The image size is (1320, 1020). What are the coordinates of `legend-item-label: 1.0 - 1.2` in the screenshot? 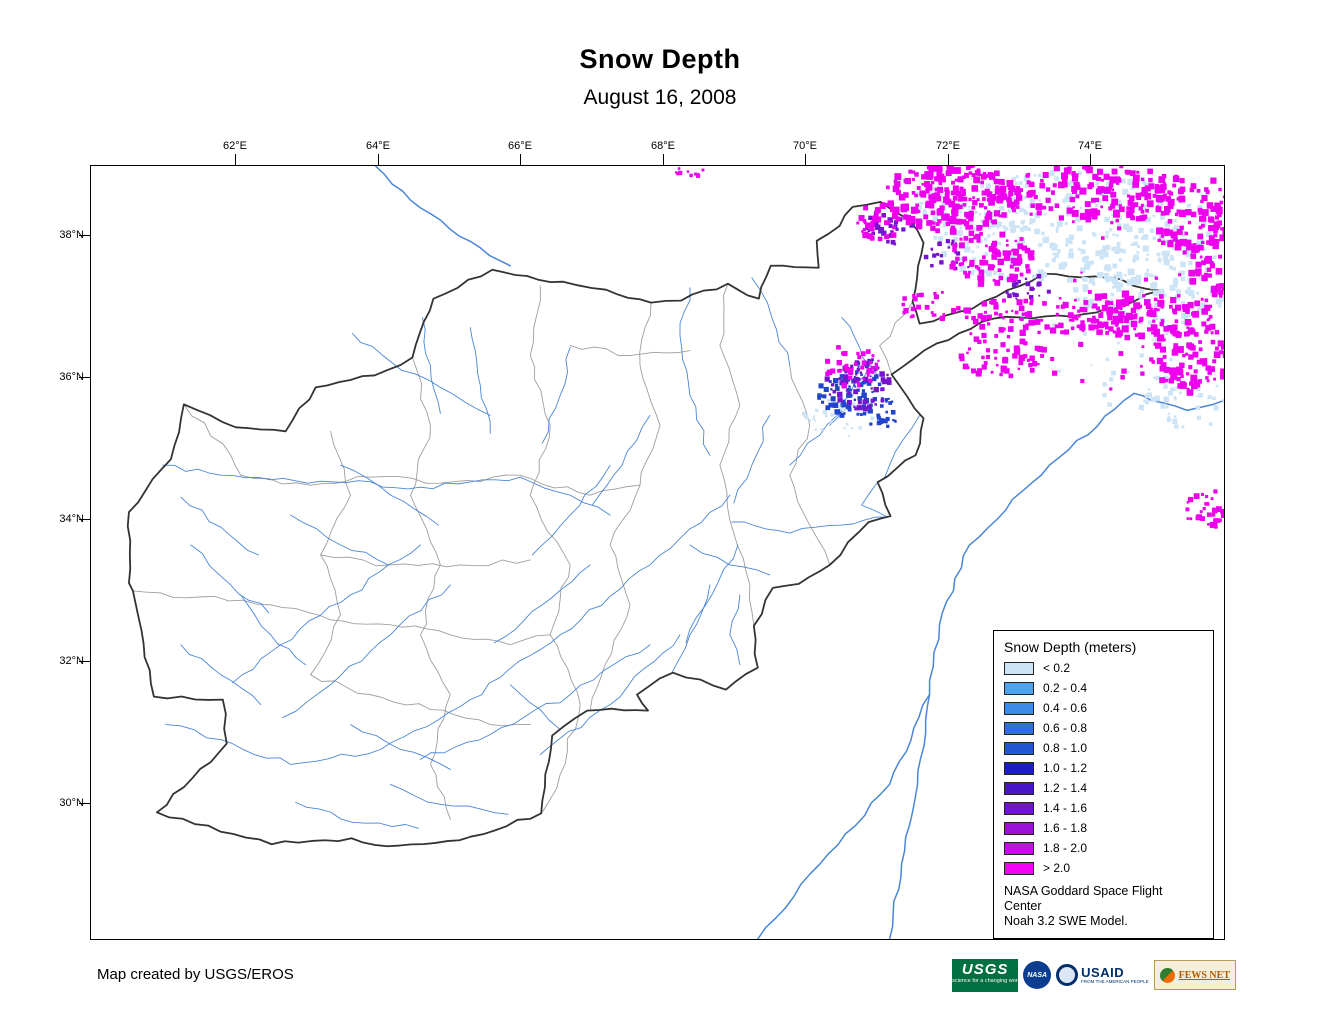 It's located at (1065, 768).